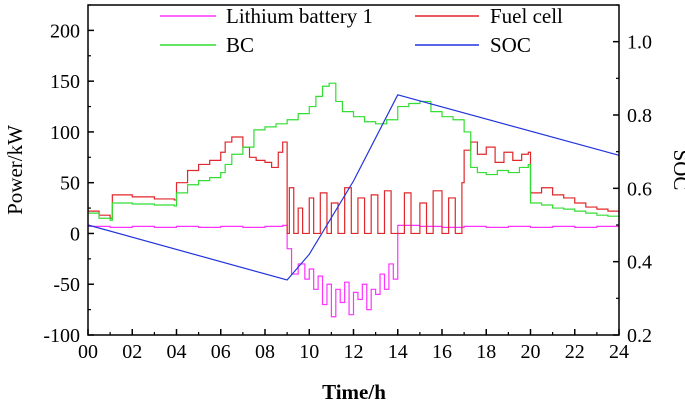 This screenshot has width=685, height=407. Describe the element at coordinates (15, 170) in the screenshot. I see `y-axis-title: Power/kW` at that location.